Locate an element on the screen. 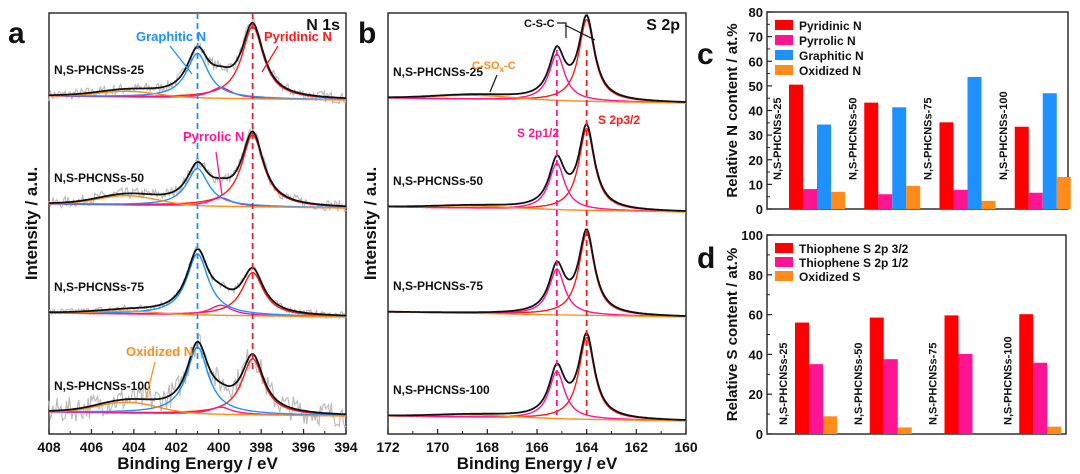 The width and height of the screenshot is (1080, 474). y-axis-label: Relative S content / at.% is located at coordinates (732, 334).